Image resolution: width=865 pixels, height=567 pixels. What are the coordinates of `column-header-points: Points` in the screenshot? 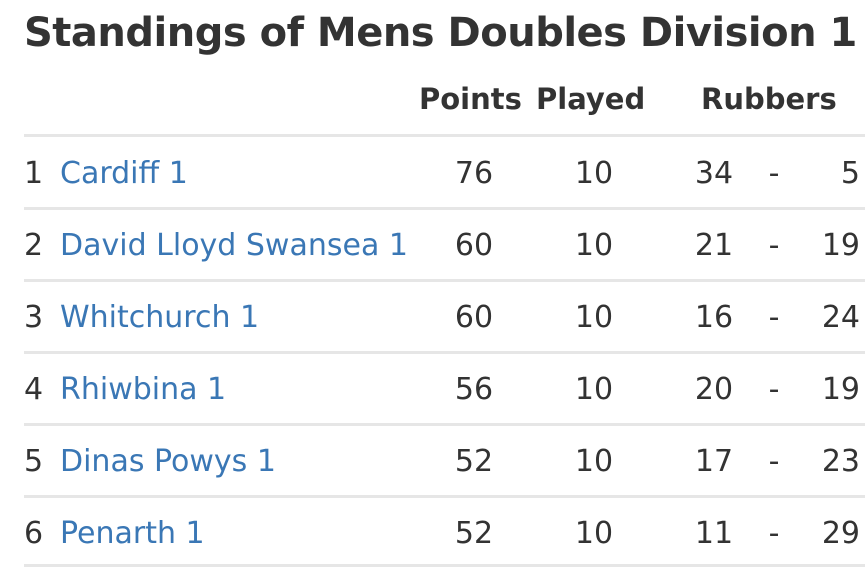 It's located at (470, 99).